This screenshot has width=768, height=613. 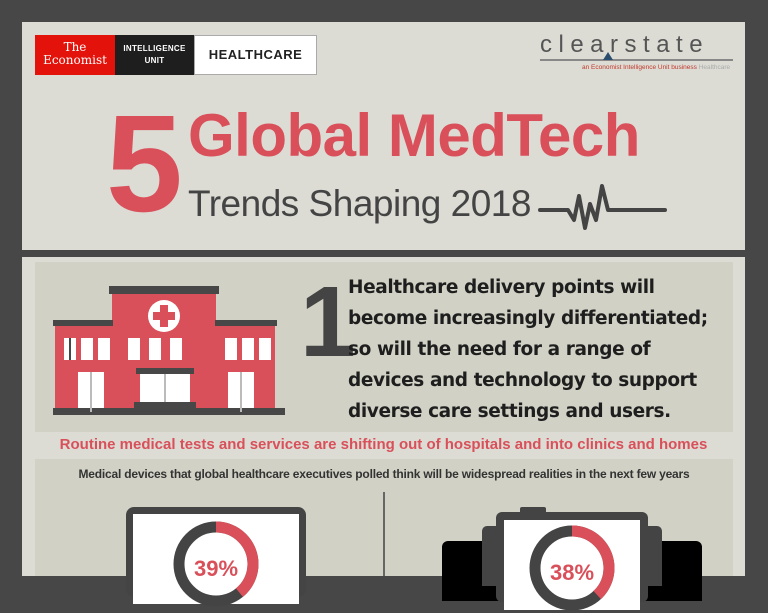 I want to click on page-subtitle: Trends Shaping 2018, so click(x=359, y=203).